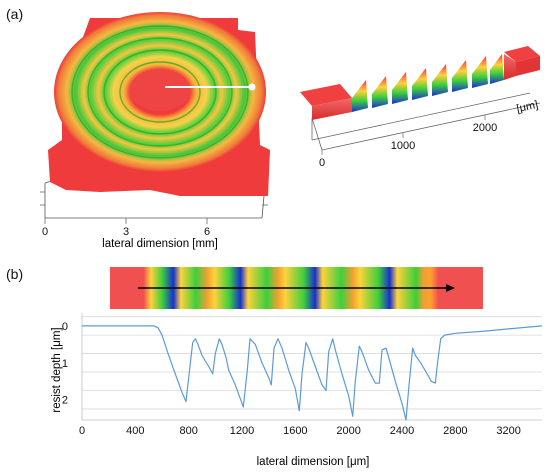 This screenshot has height=472, width=550. I want to click on wafer-x-tick-3: 3, so click(126, 232).